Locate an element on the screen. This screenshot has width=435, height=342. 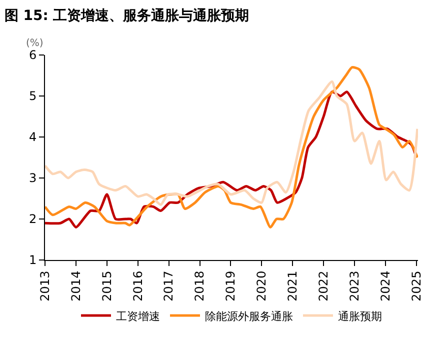
x-tick-label: 2015 is located at coordinates (107, 286).